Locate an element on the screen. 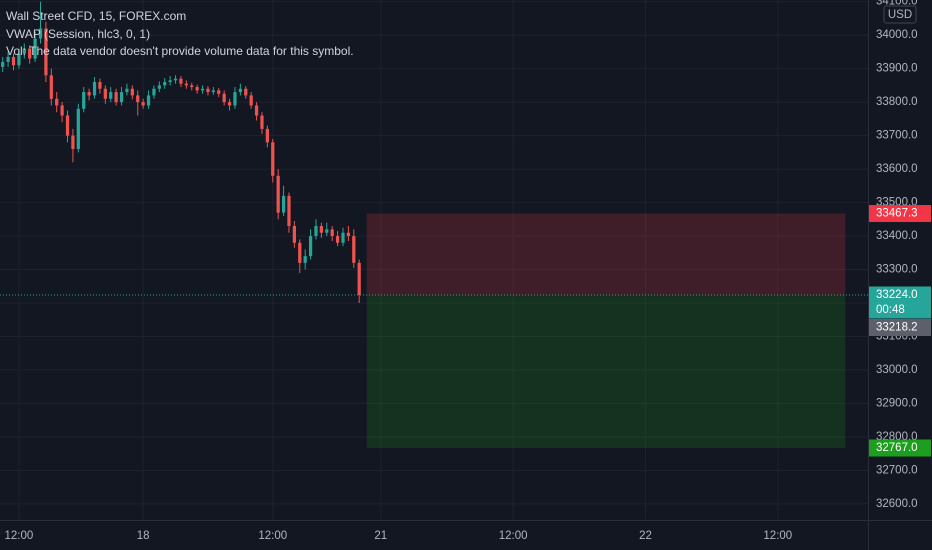 This screenshot has width=932, height=550. y-tick-label: 32900.0 is located at coordinates (897, 404).